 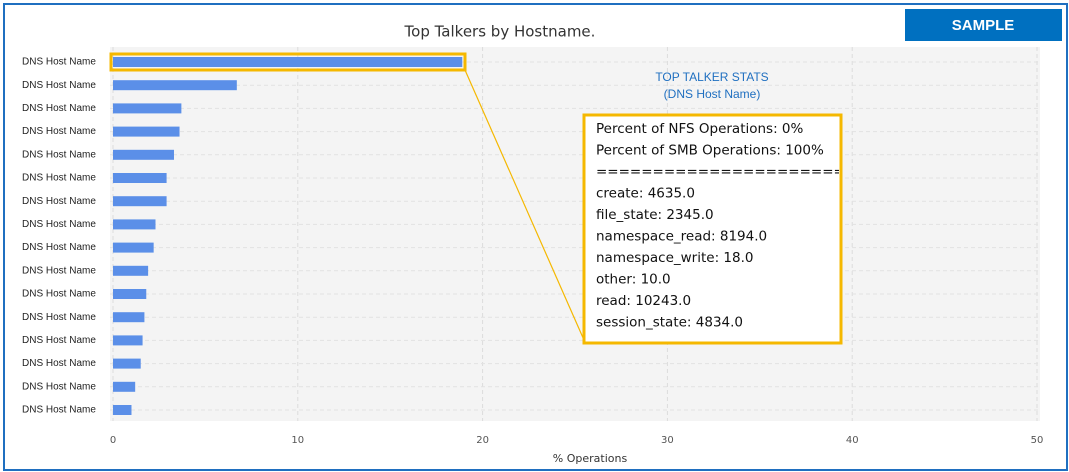 What do you see at coordinates (712, 94) in the screenshot?
I see `annotation-subtitle: (DNS Host Name)` at bounding box center [712, 94].